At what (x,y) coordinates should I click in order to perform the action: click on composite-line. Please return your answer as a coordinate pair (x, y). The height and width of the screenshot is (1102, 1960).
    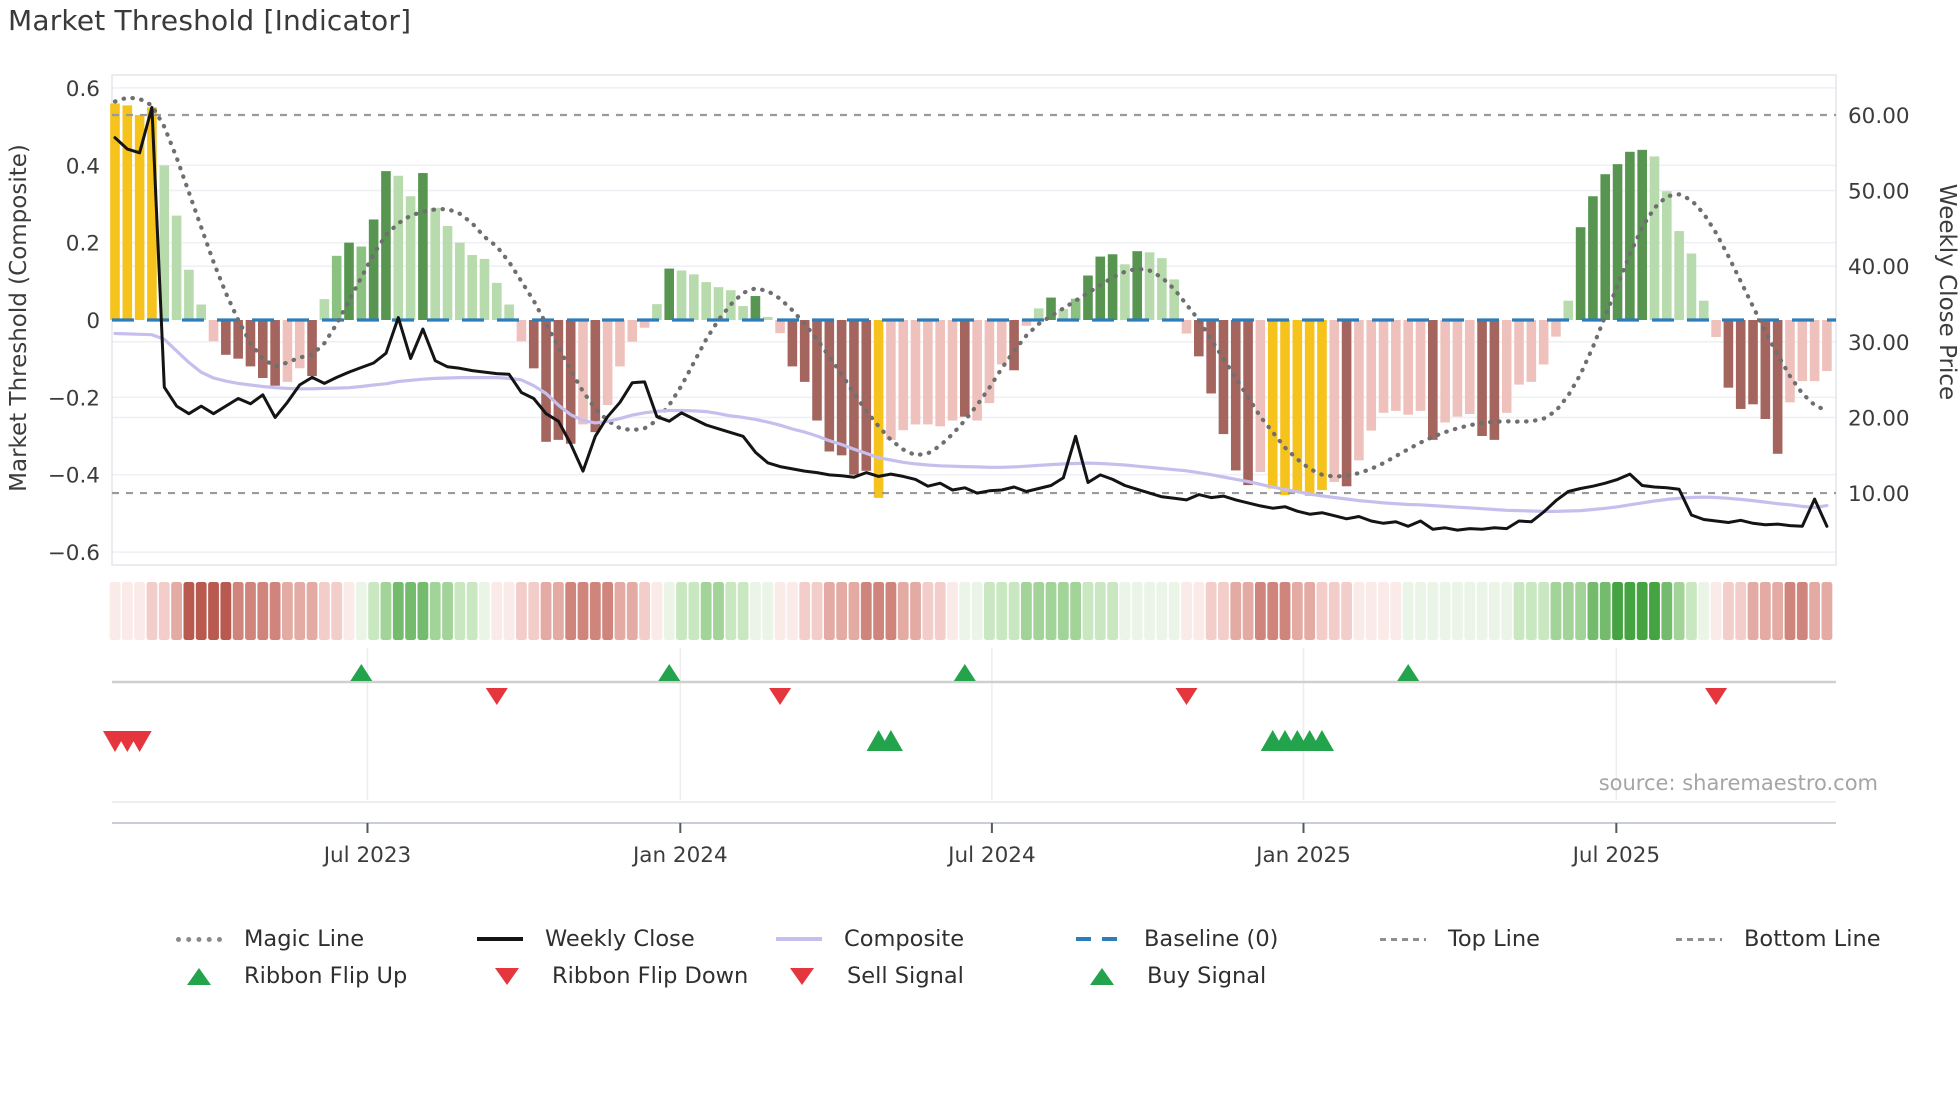
    Looking at the image, I should click on (971, 422).